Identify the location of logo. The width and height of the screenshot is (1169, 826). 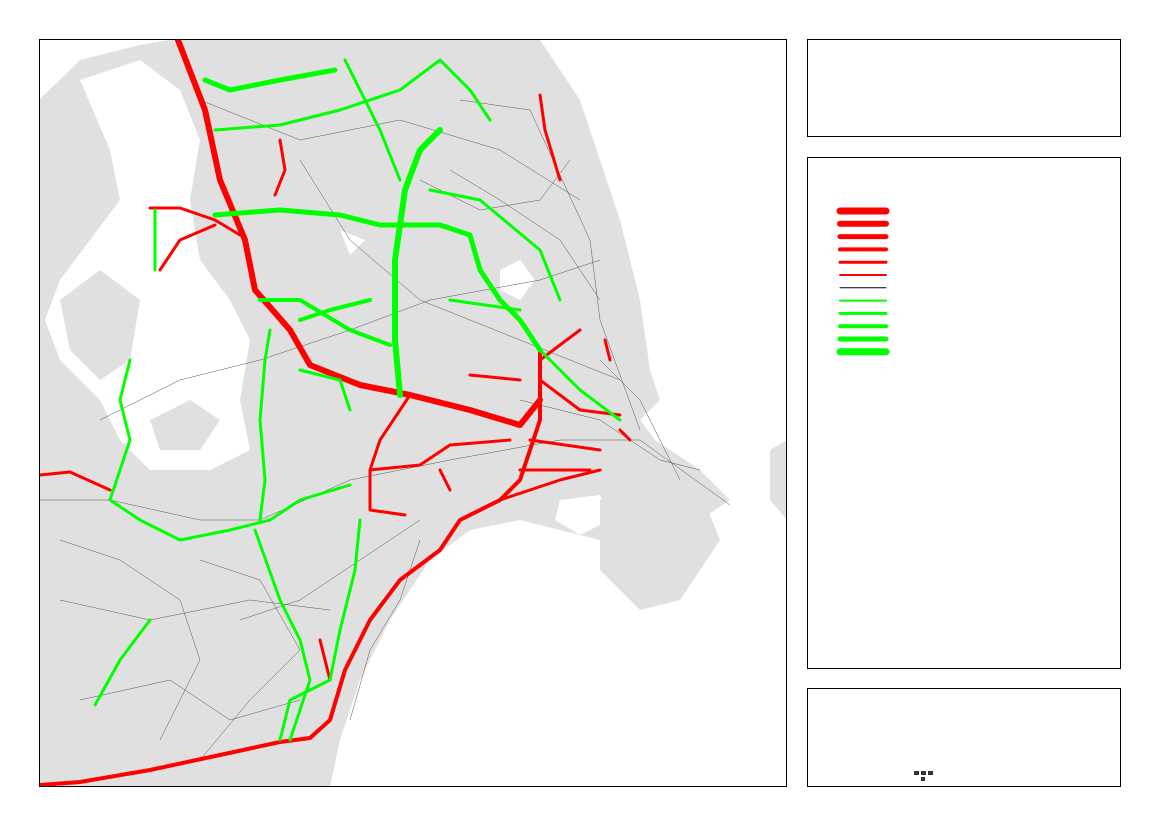
(923, 776).